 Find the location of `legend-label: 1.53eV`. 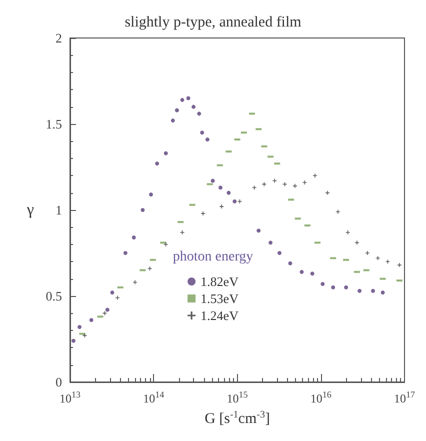

legend-label: 1.53eV is located at coordinates (220, 298).